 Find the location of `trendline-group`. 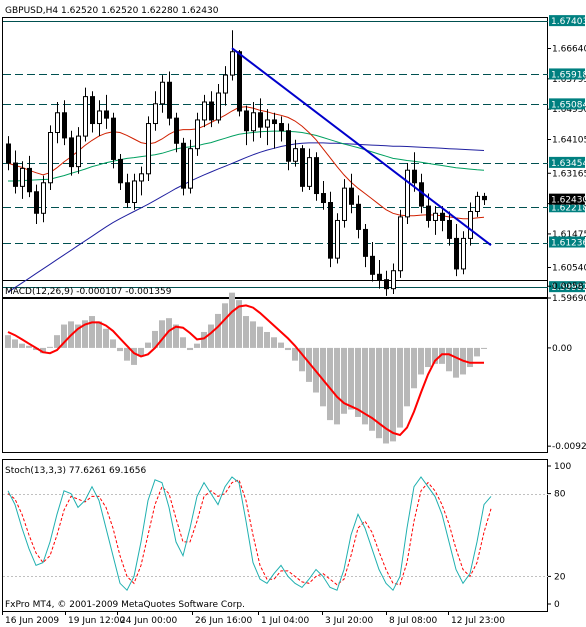

trendline-group is located at coordinates (361, 147).